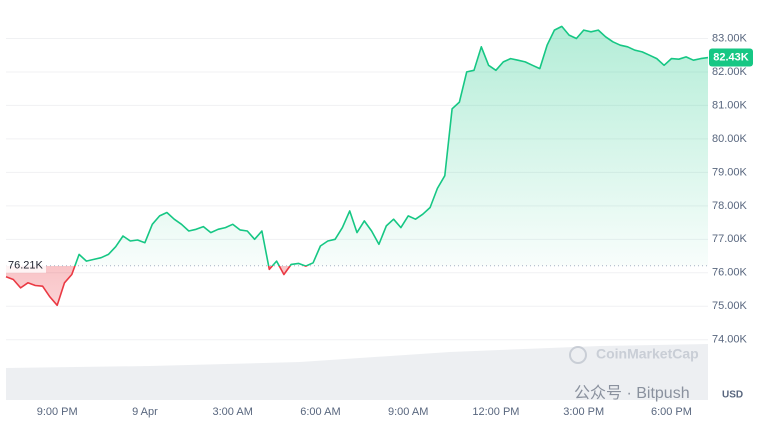 The width and height of the screenshot is (757, 423). What do you see at coordinates (495, 412) in the screenshot?
I see `x-tick-label: 12:00 PM` at bounding box center [495, 412].